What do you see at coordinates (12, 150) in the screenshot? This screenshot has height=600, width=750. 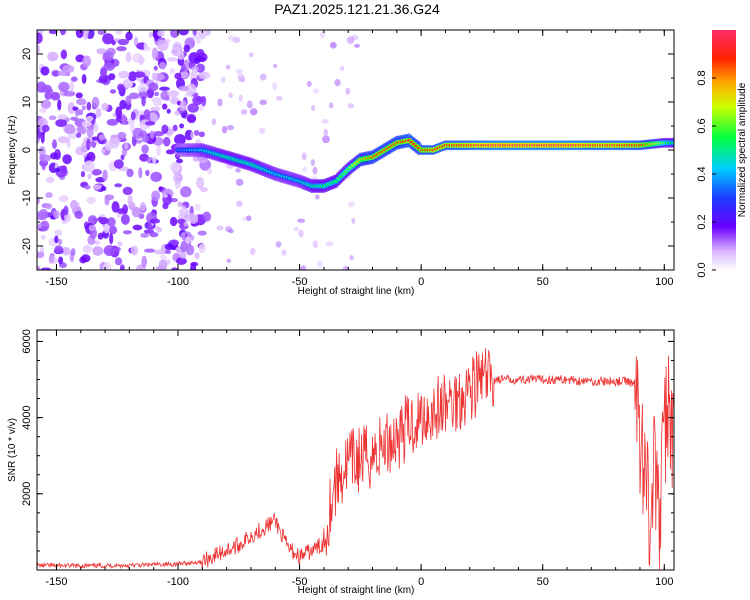 I see `top-y-axis-label: Frequency (Hz)` at bounding box center [12, 150].